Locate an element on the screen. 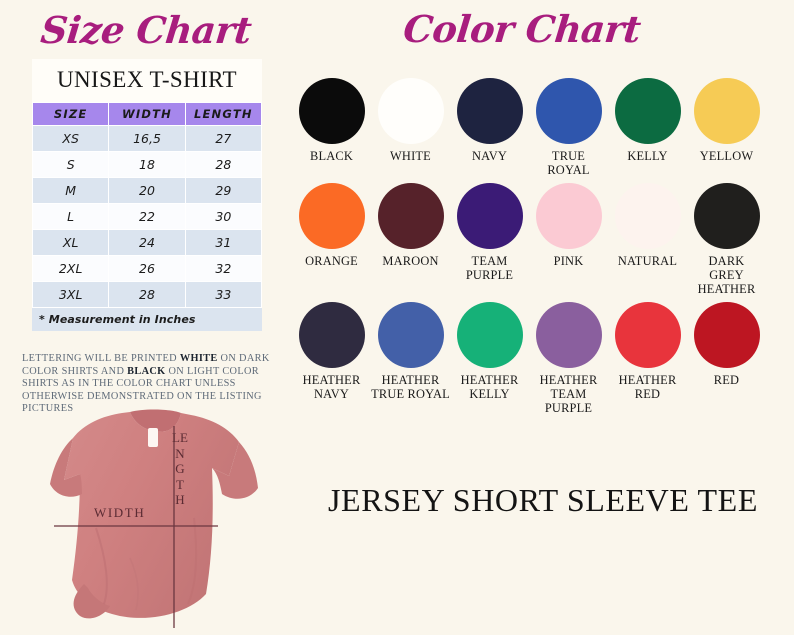 This screenshot has height=635, width=794. cell-length: 27 is located at coordinates (223, 138).